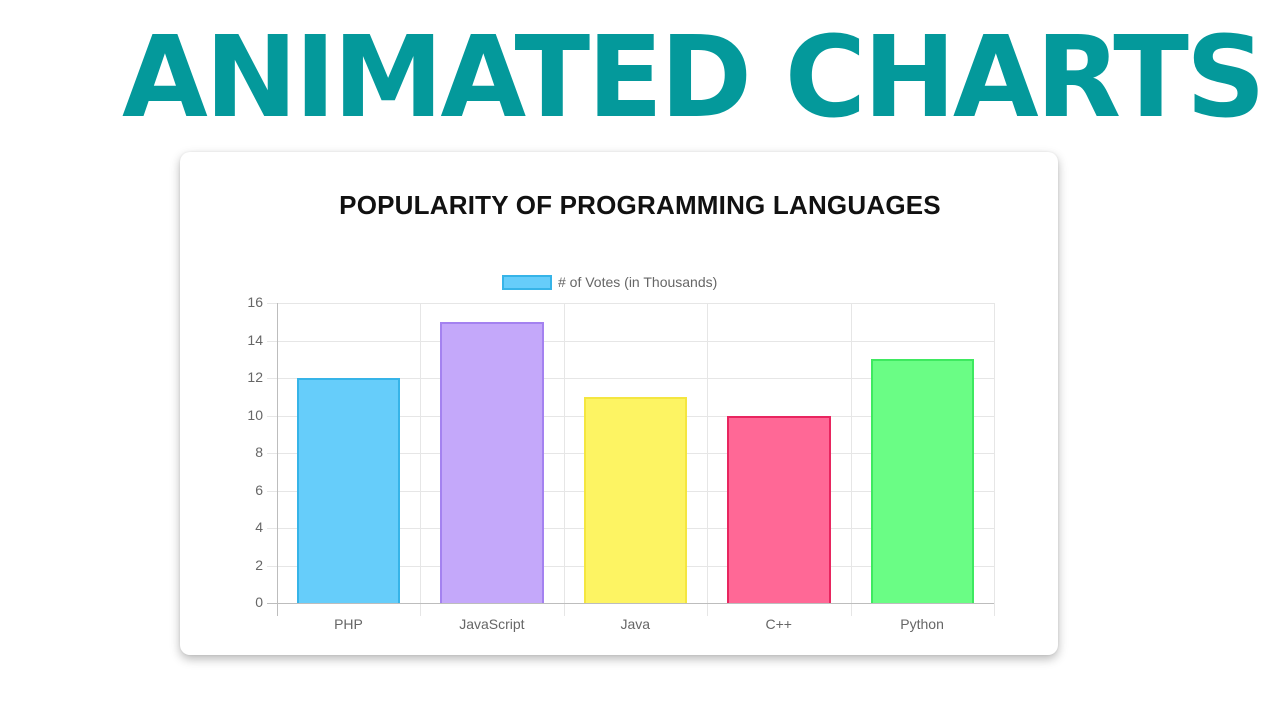  What do you see at coordinates (635, 624) in the screenshot?
I see `x-tick-label: Java` at bounding box center [635, 624].